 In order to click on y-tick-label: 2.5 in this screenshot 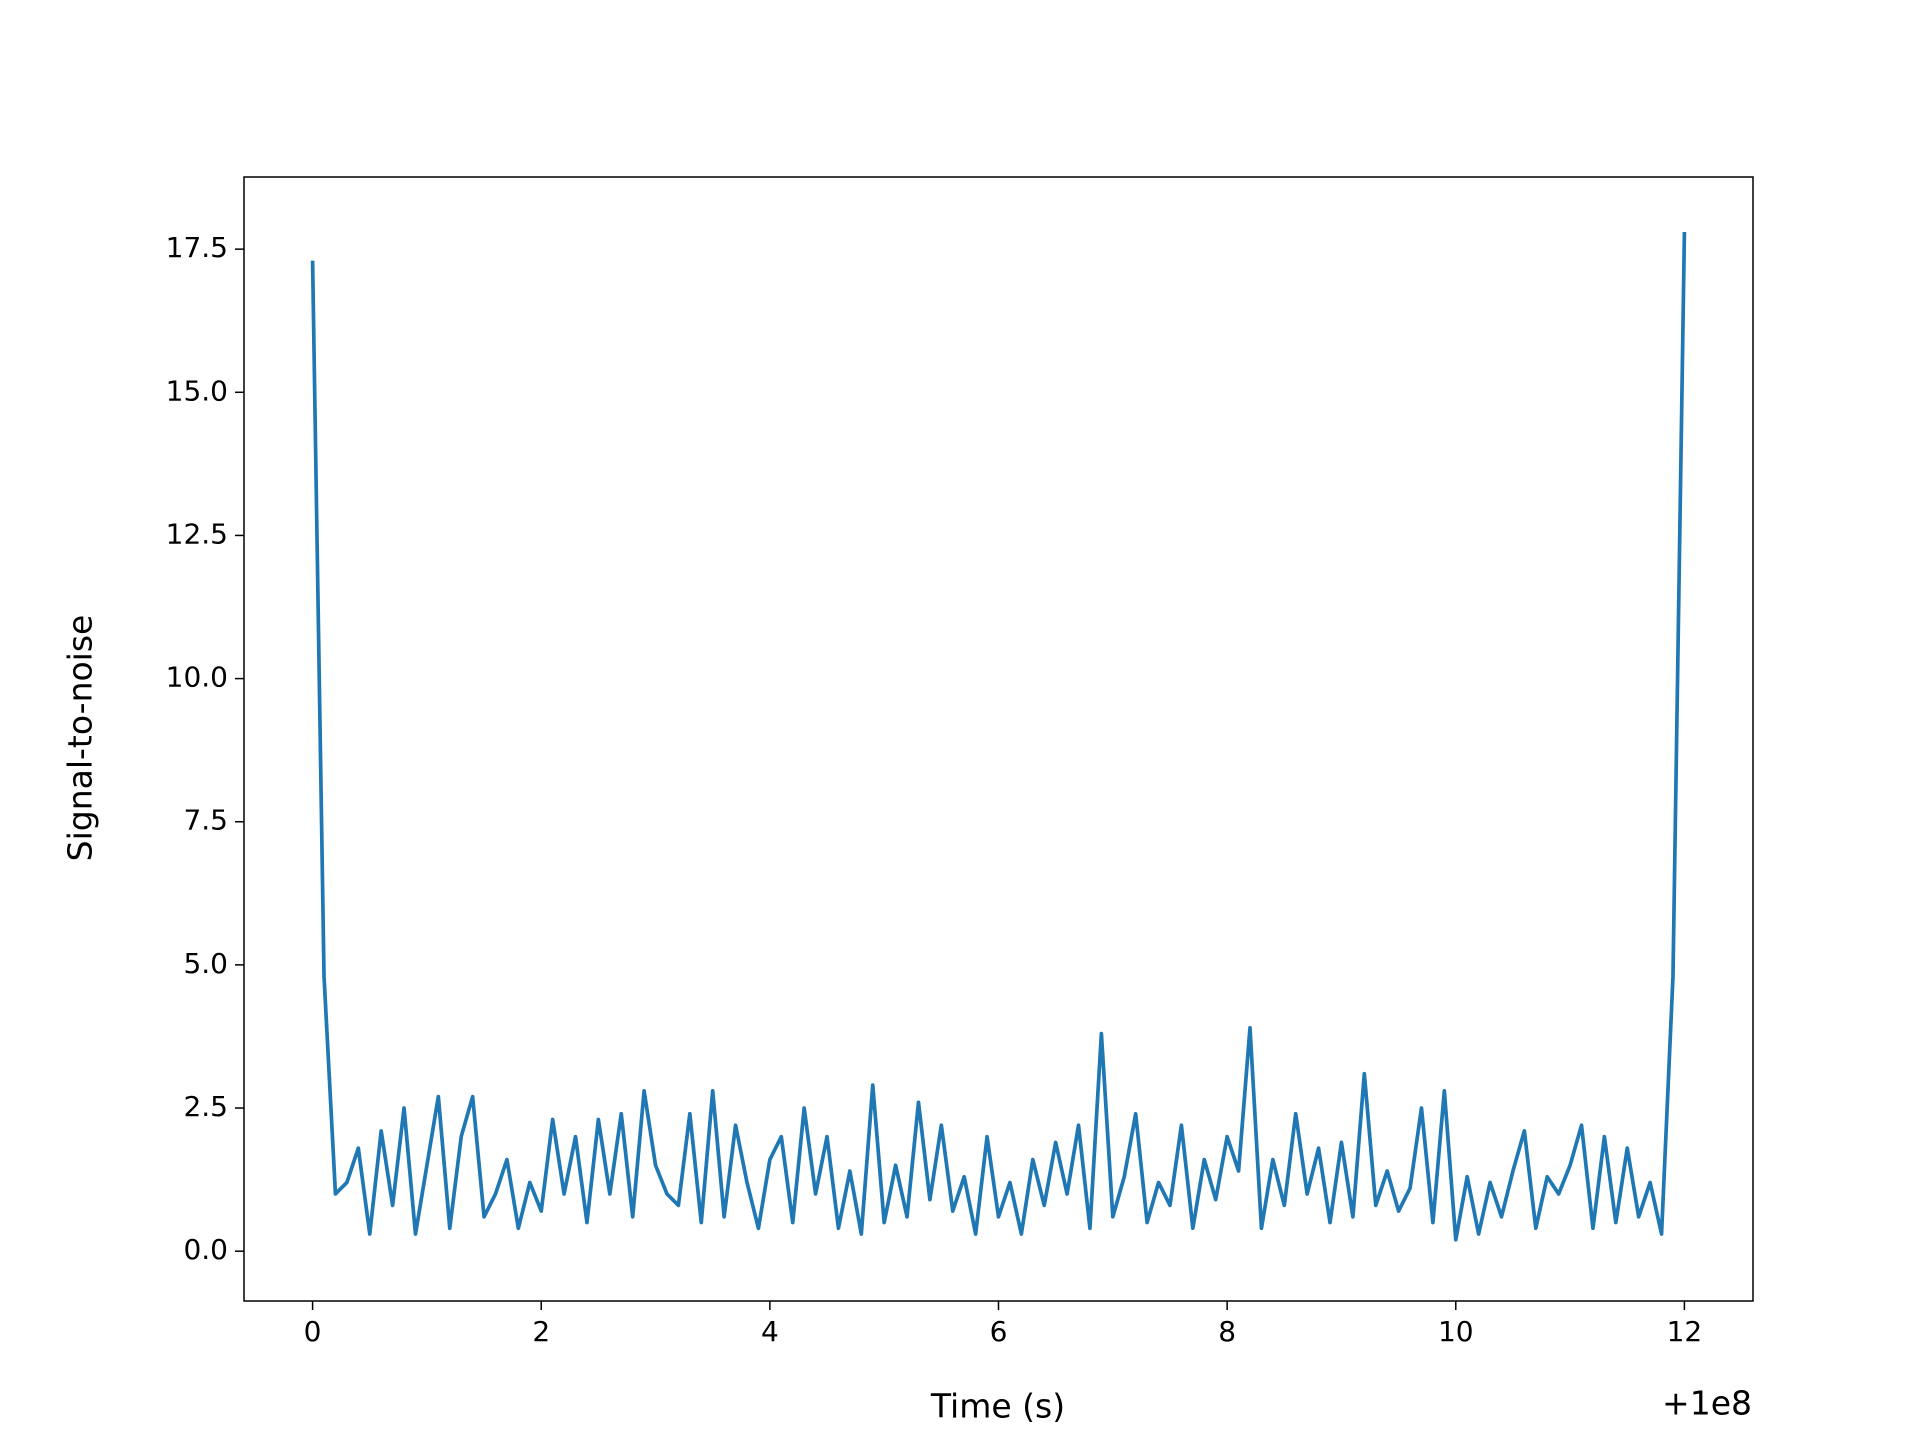, I will do `click(205, 1106)`.